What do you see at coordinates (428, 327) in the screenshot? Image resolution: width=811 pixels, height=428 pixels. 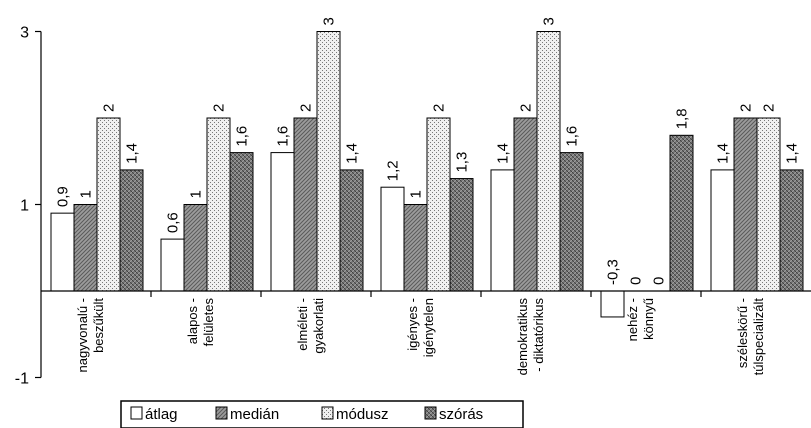 I see `category-label: igénytelen` at bounding box center [428, 327].